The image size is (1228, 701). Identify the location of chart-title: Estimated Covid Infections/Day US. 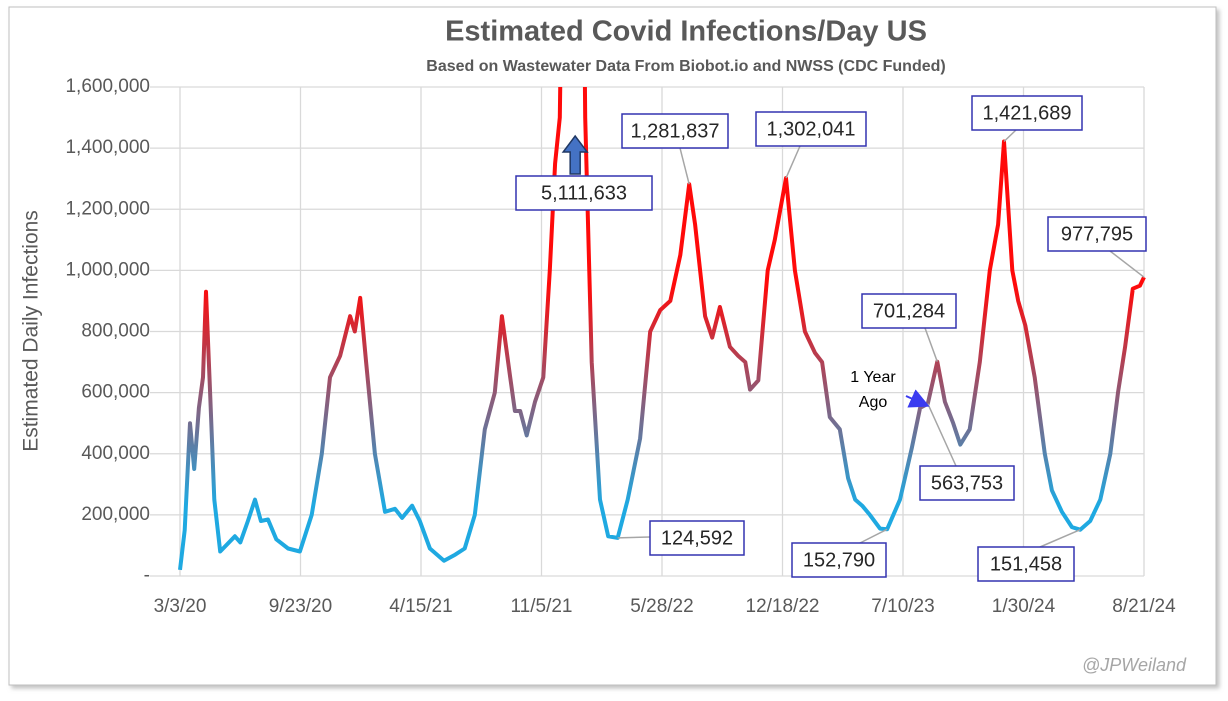
(686, 32).